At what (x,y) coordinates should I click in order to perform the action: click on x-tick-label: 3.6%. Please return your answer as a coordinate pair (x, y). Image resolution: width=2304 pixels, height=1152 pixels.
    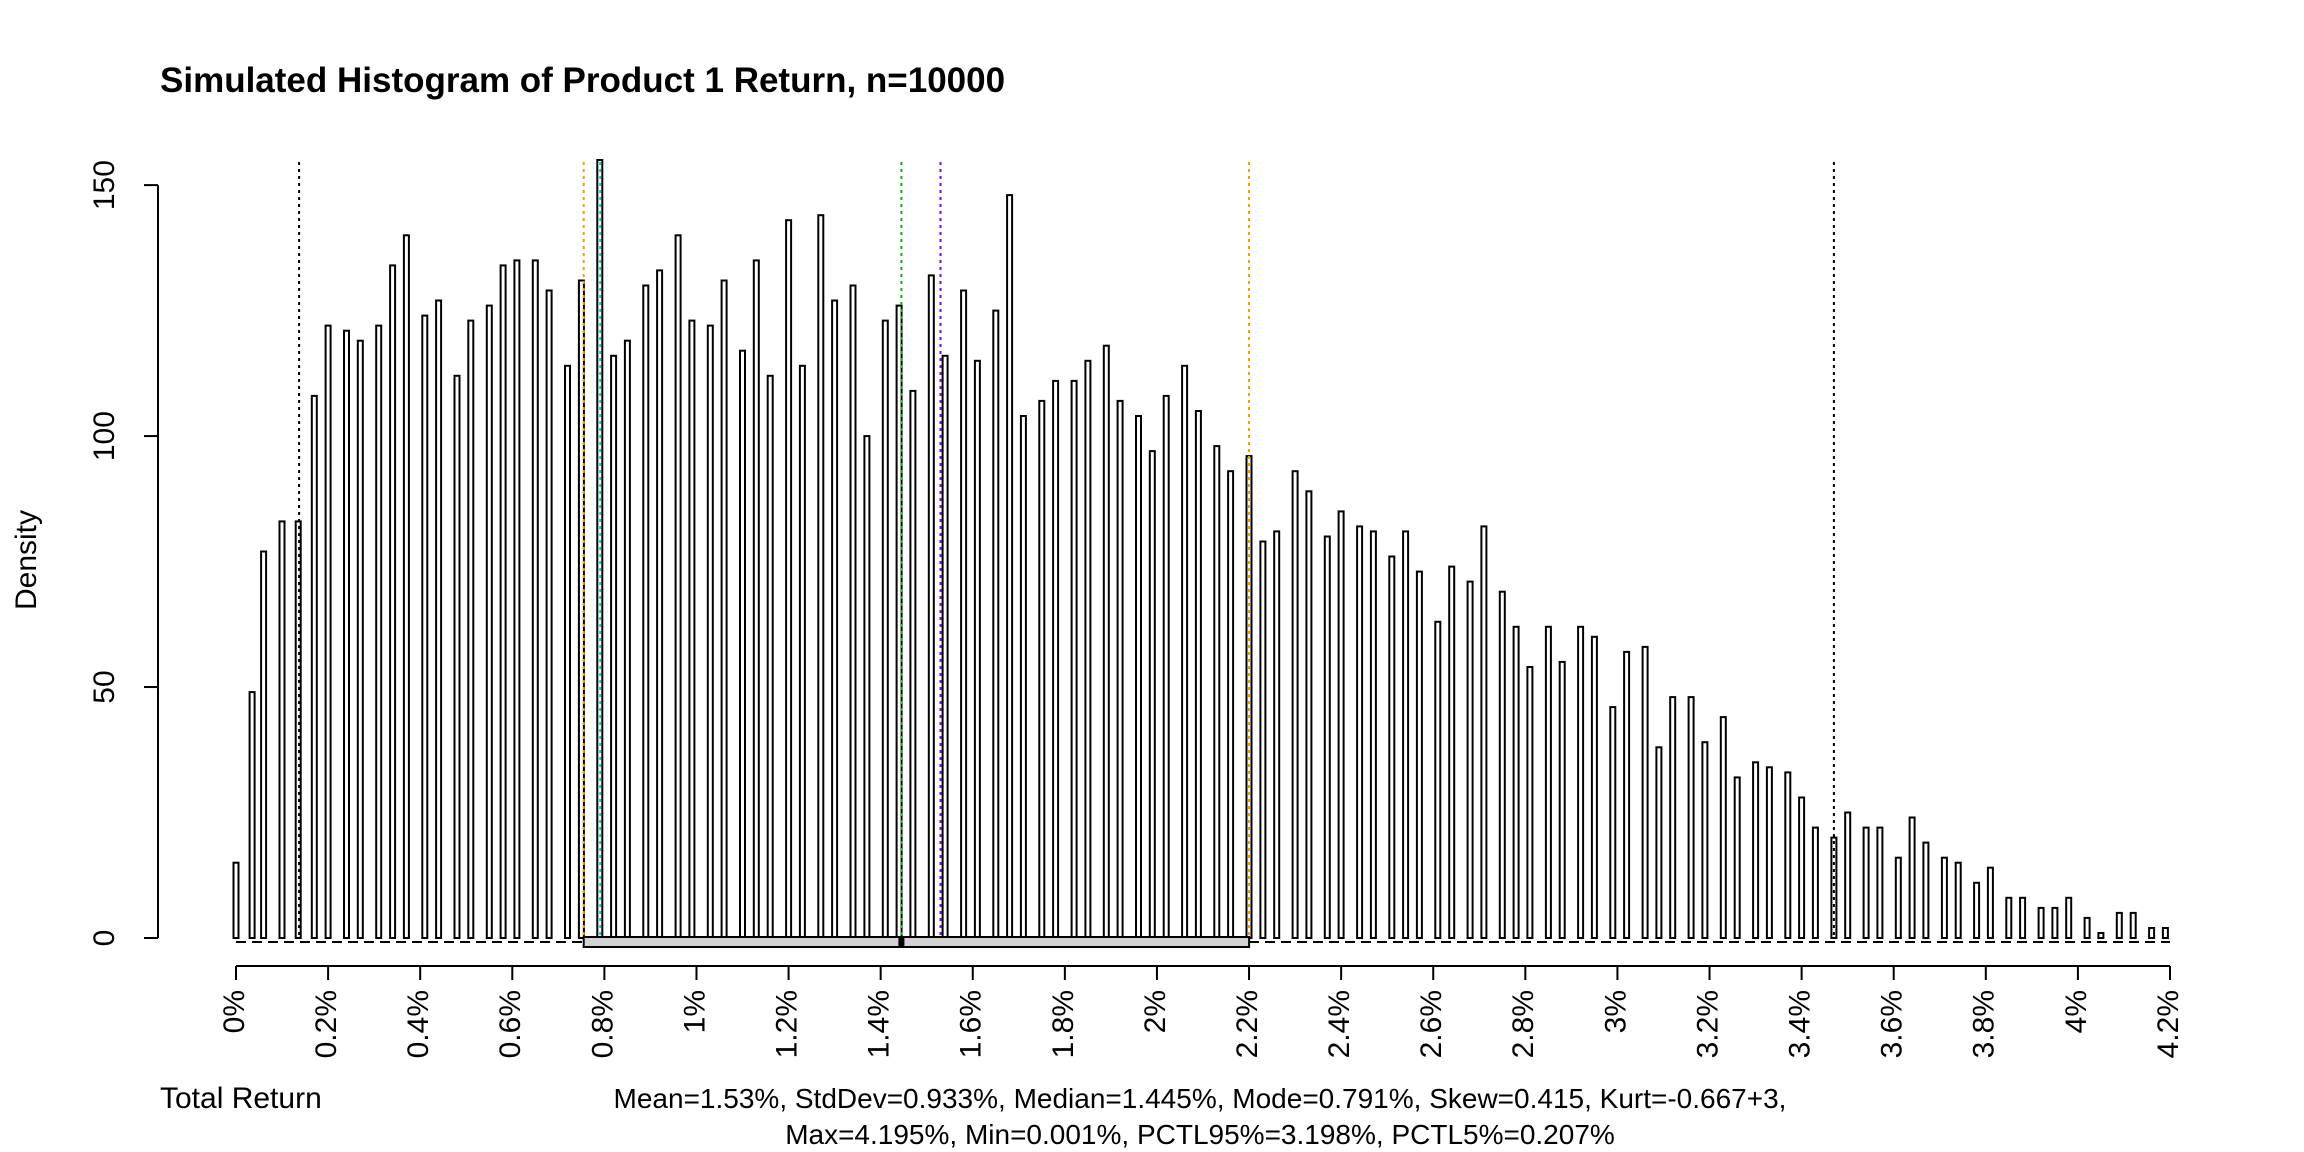
    Looking at the image, I should click on (1892, 1024).